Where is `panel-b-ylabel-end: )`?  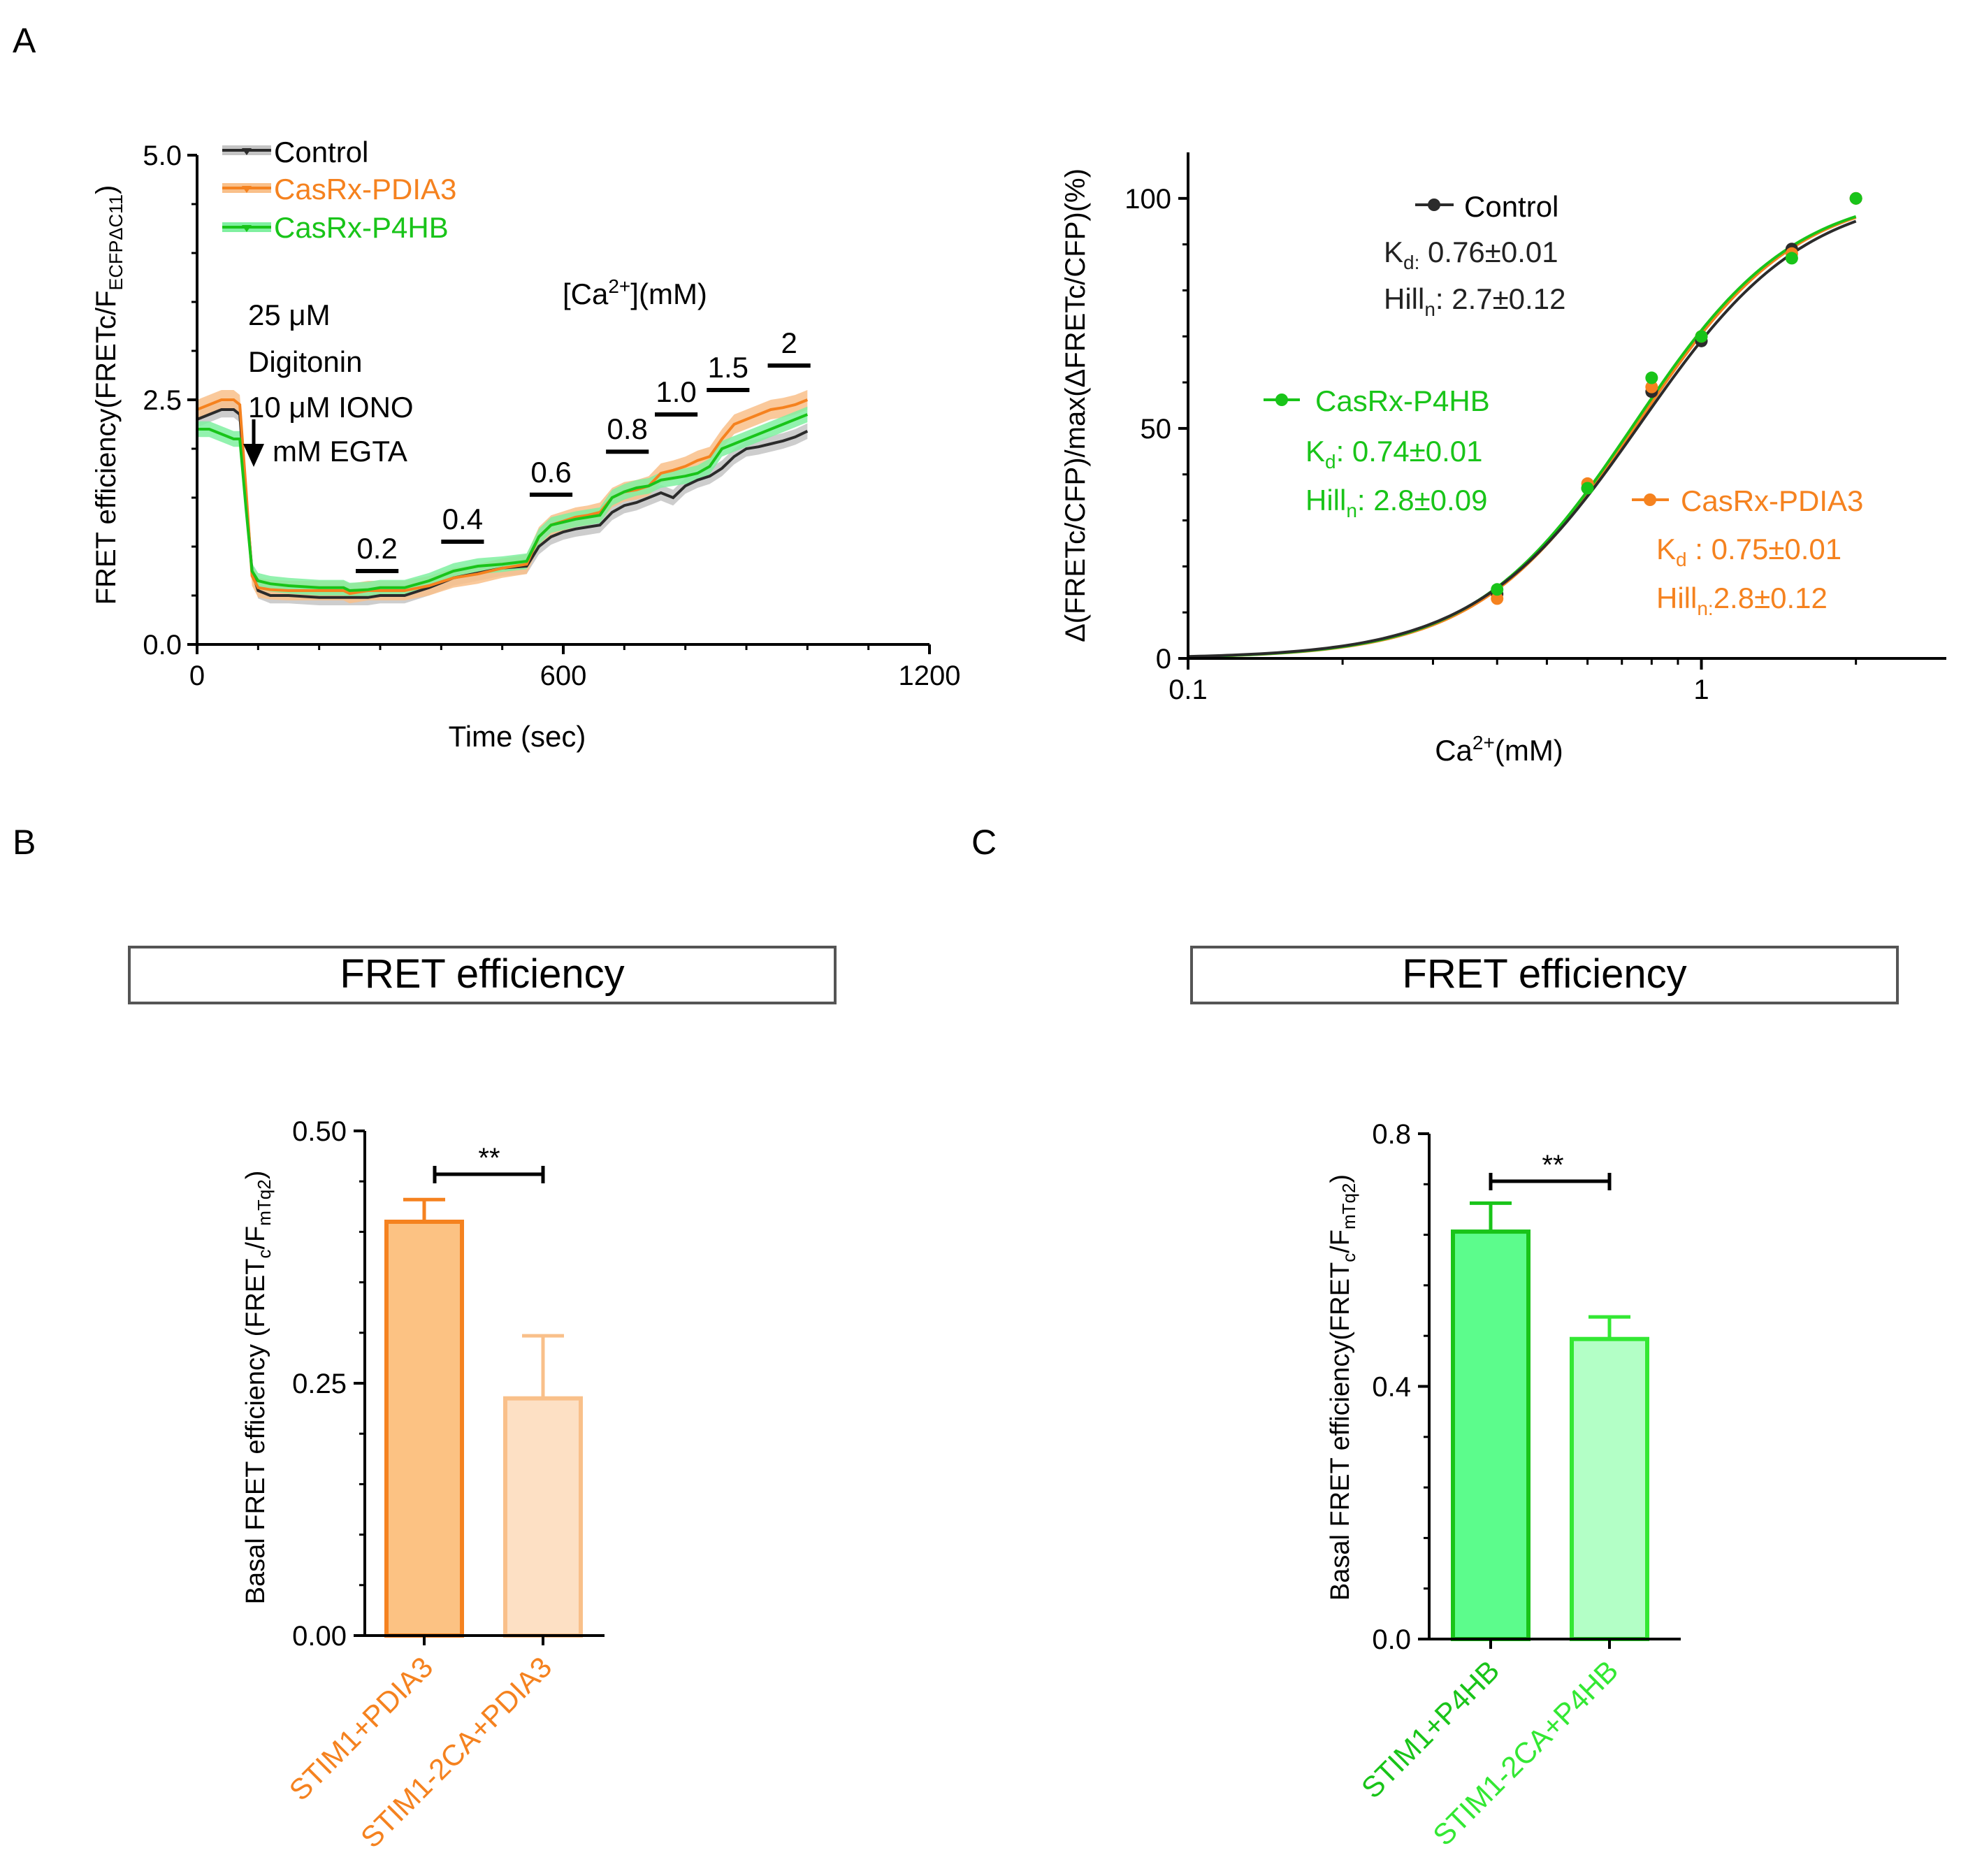
panel-b-ylabel-end: ) is located at coordinates (255, 1175).